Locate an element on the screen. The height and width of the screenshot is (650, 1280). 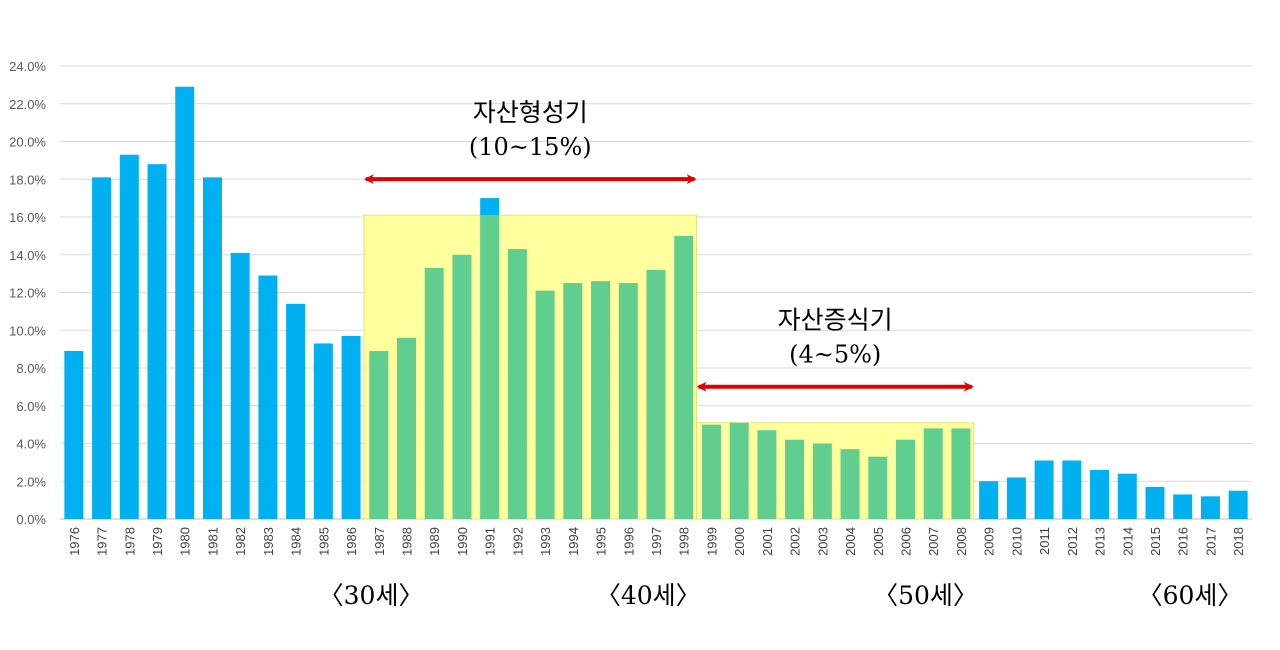
y-tick-label: 2.0% is located at coordinates (31, 481).